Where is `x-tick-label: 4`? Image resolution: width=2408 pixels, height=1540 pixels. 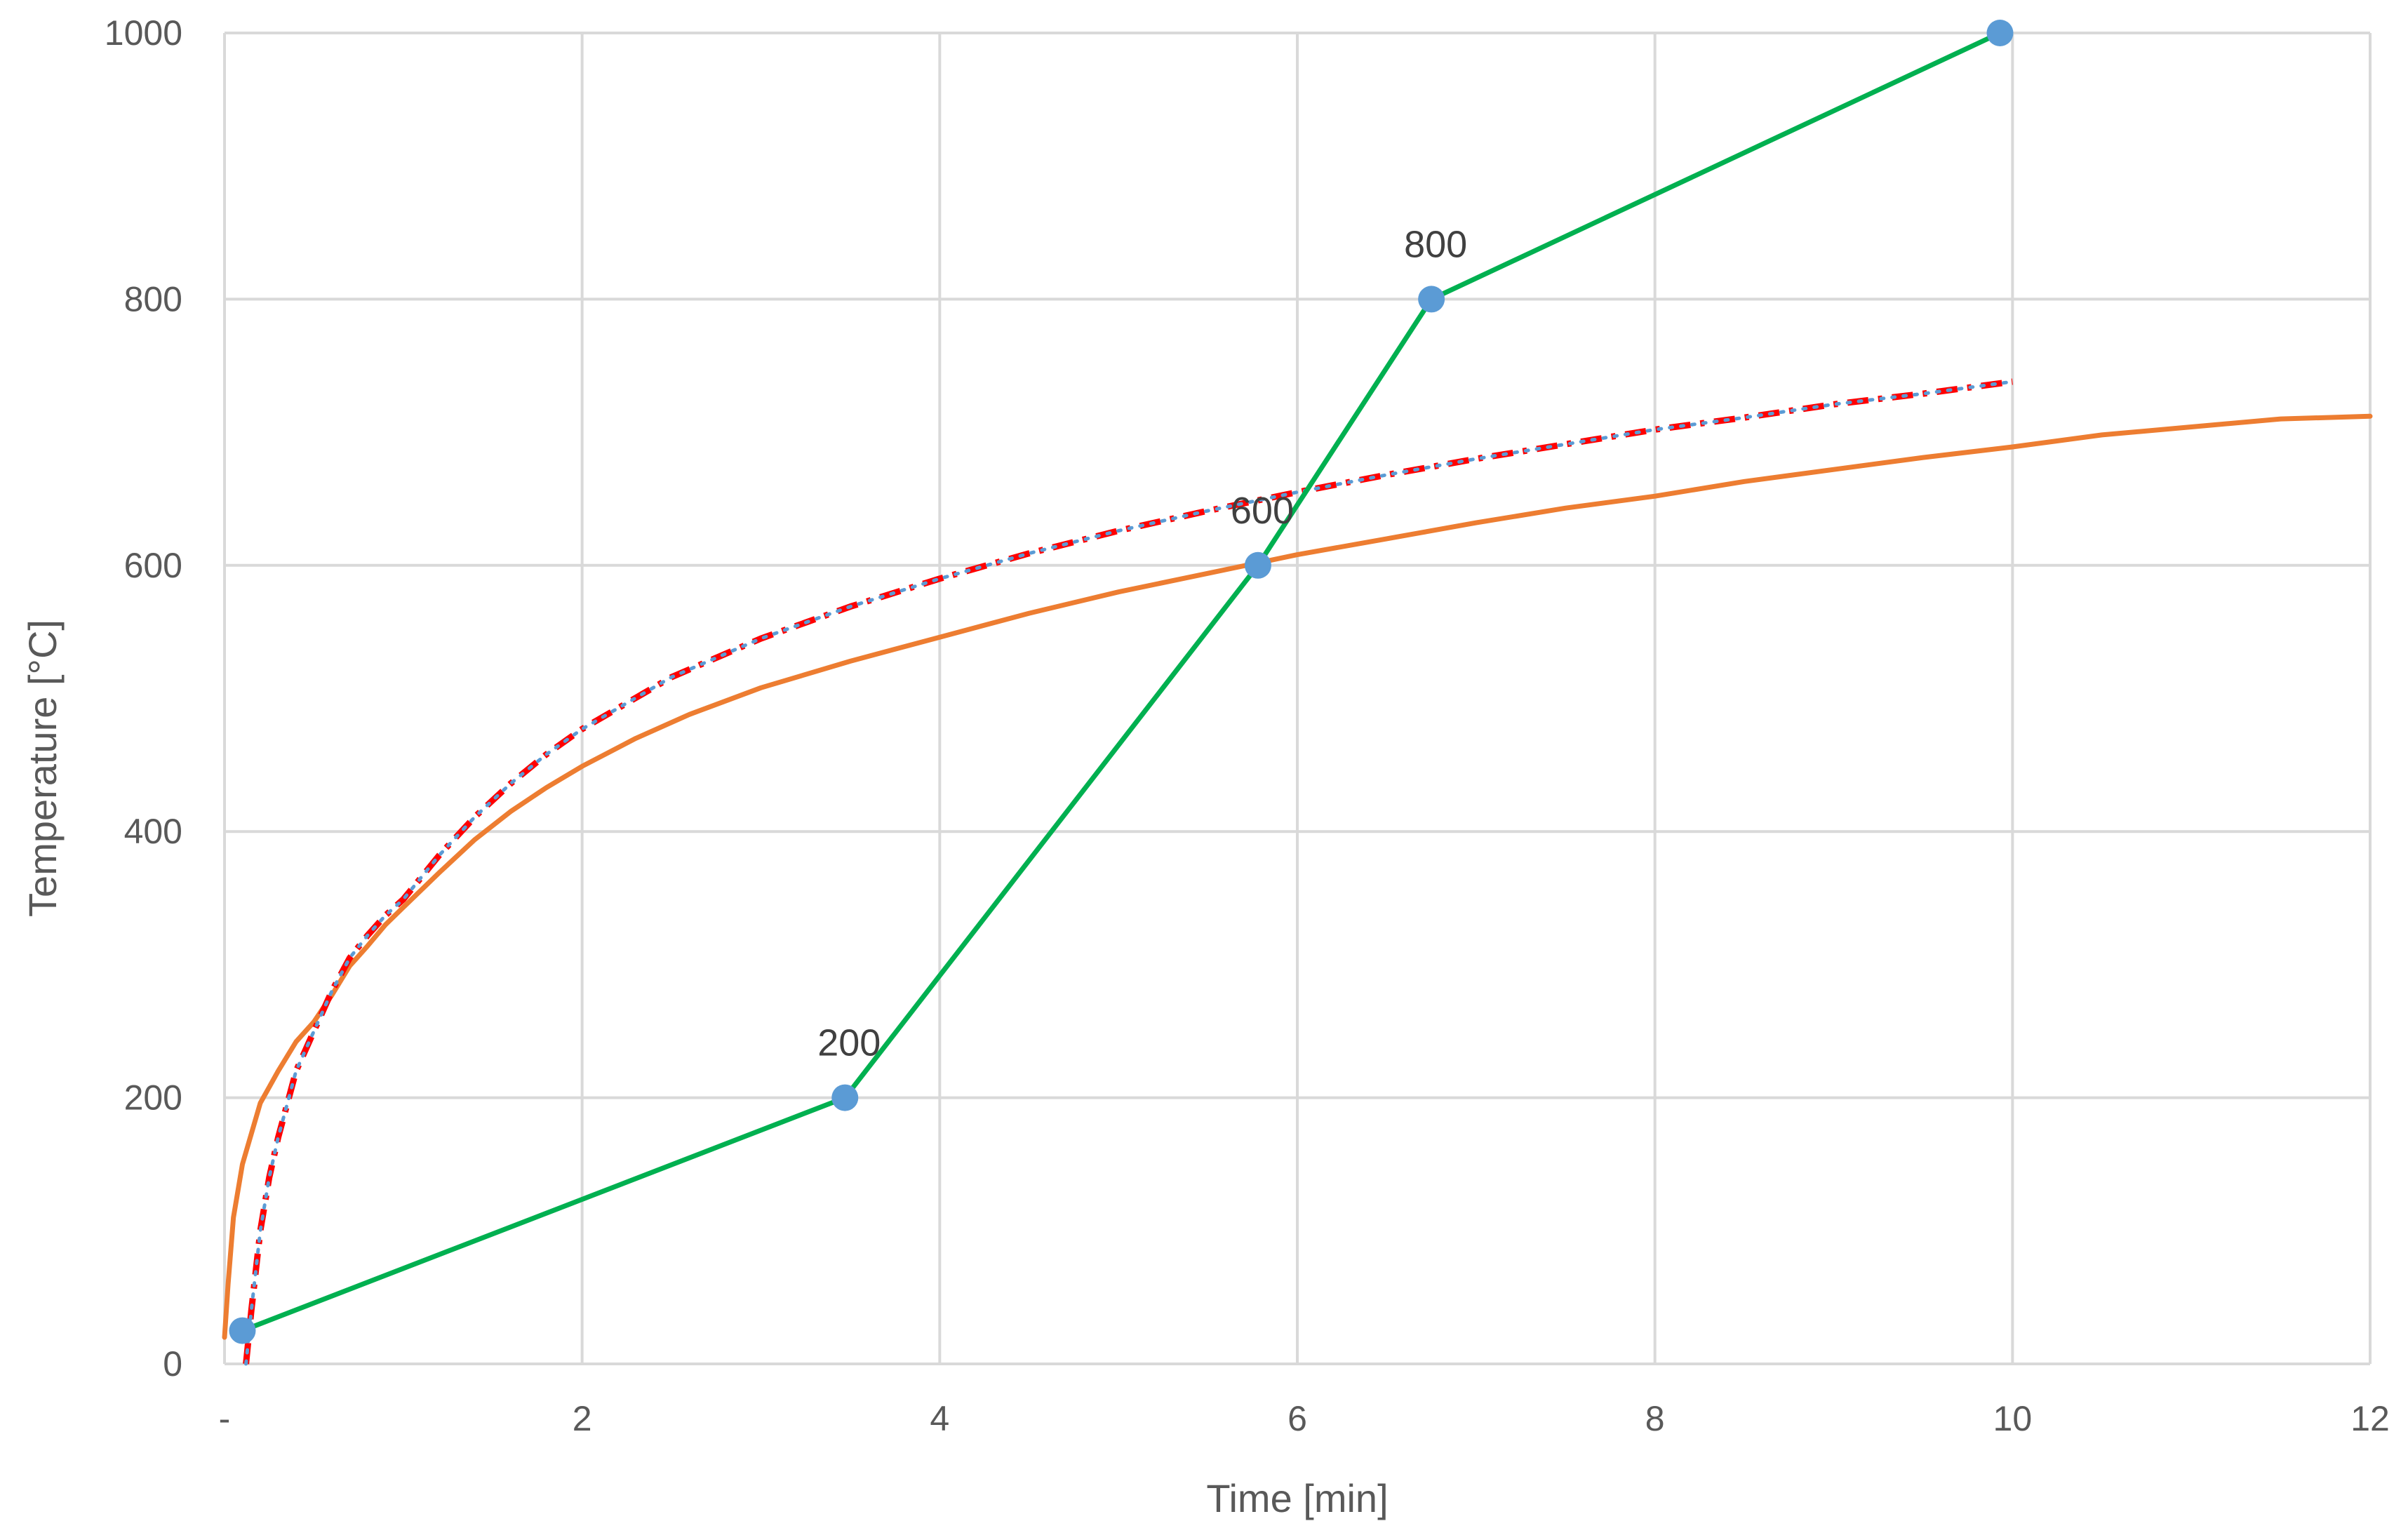 x-tick-label: 4 is located at coordinates (939, 1418).